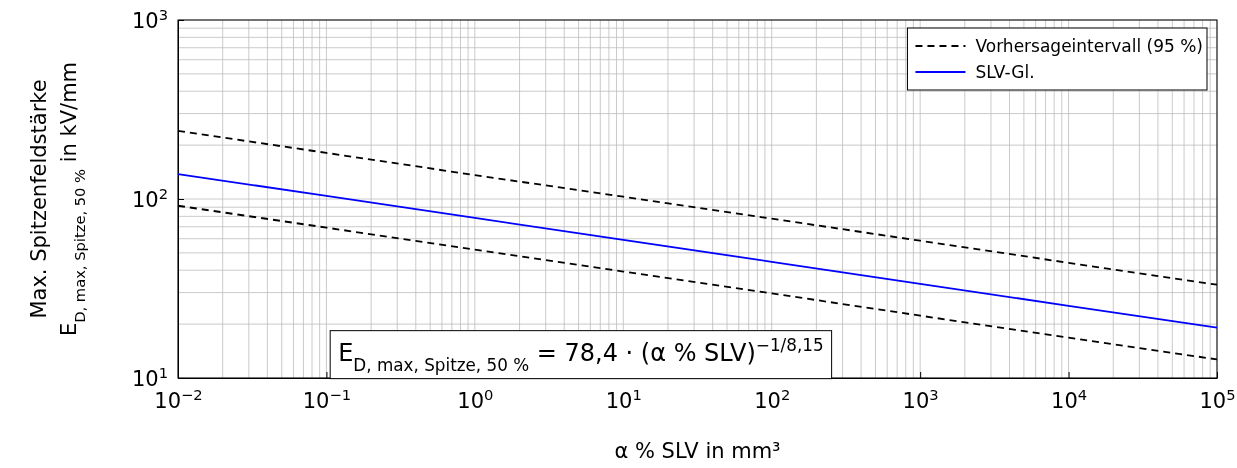 The width and height of the screenshot is (1237, 468). I want to click on annotation: E$_{D, max, Spitze, 50 %}$ = 78,4 · (α % SLV)$^{−1/8,15}$, so click(581, 354).